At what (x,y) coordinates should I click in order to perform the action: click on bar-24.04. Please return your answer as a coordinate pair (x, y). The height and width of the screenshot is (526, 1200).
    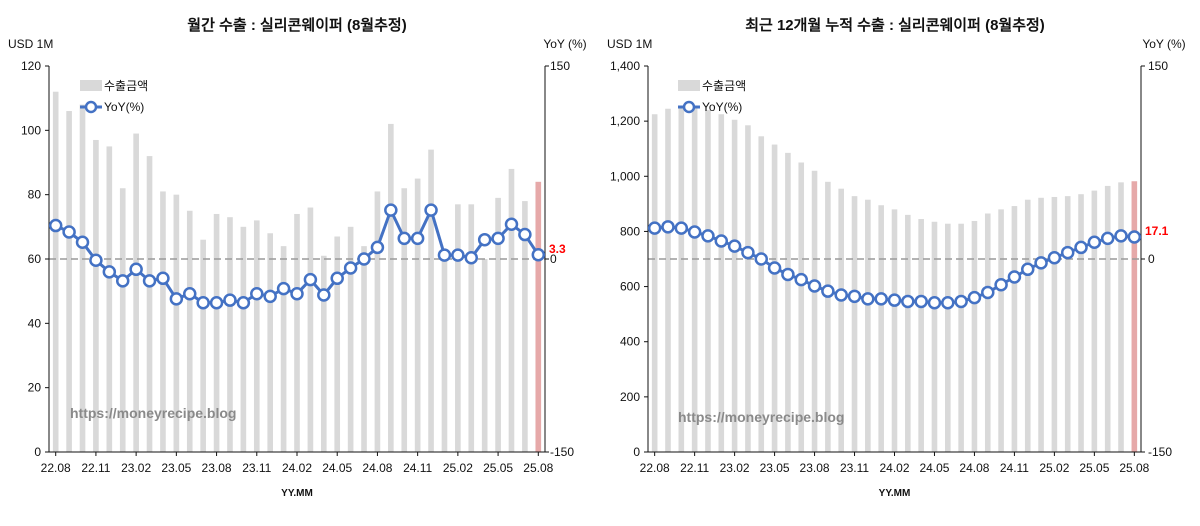
    Looking at the image, I should click on (921, 335).